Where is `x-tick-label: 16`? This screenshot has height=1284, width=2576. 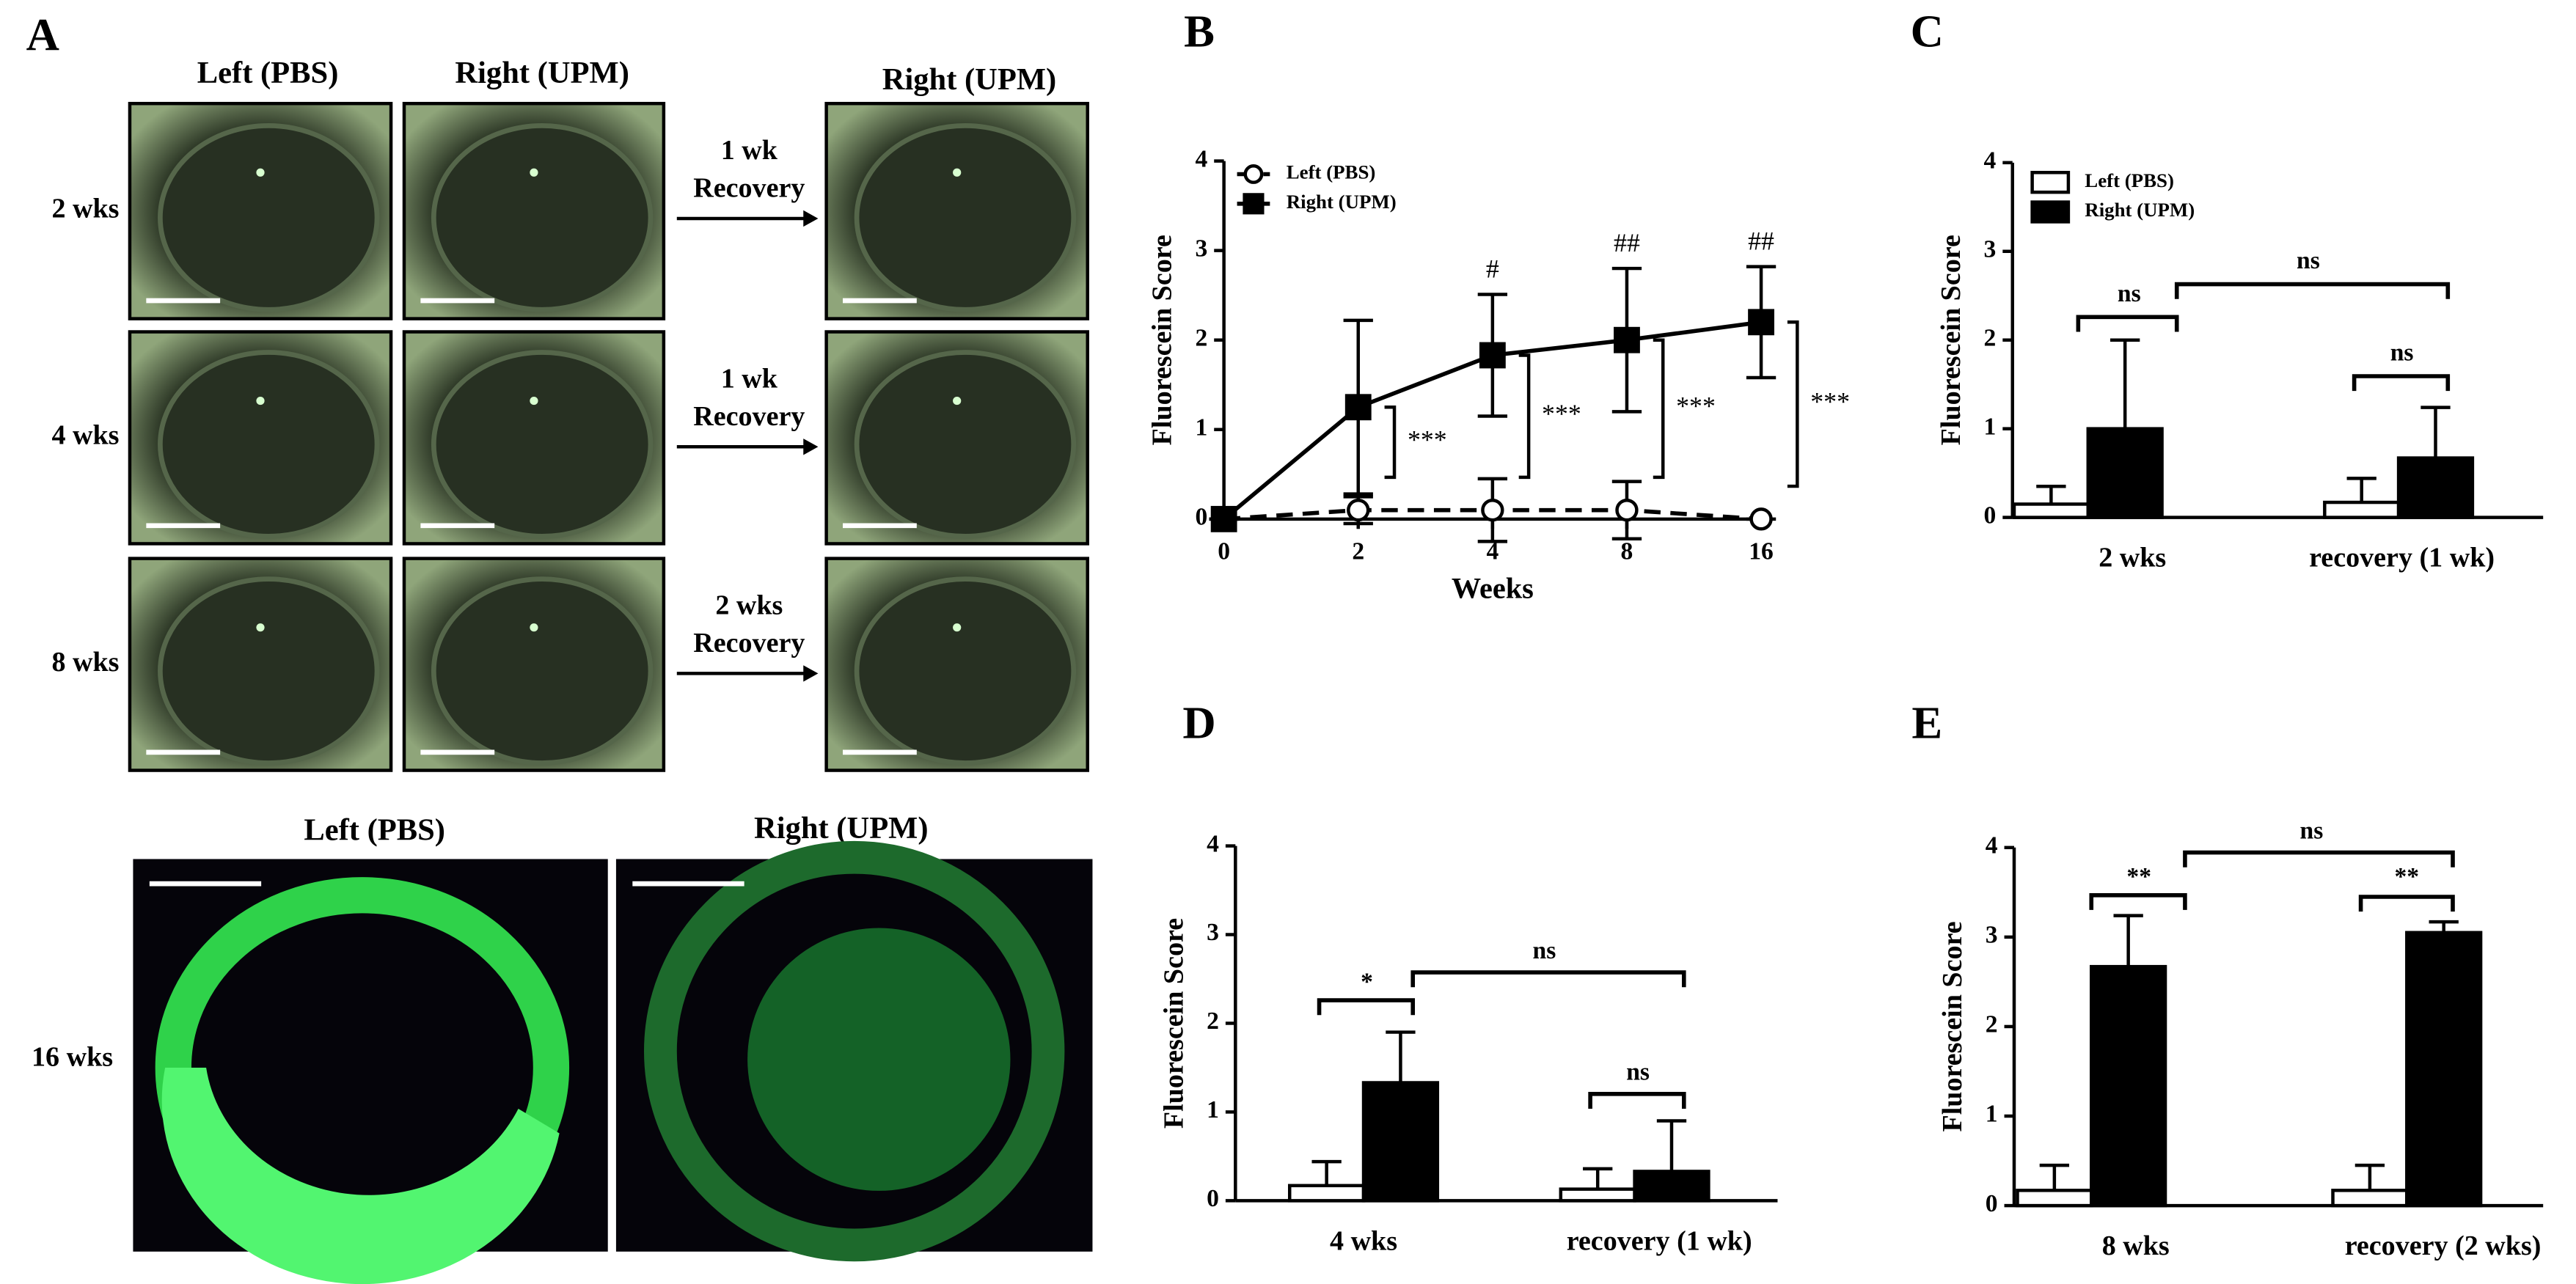 x-tick-label: 16 is located at coordinates (1761, 551).